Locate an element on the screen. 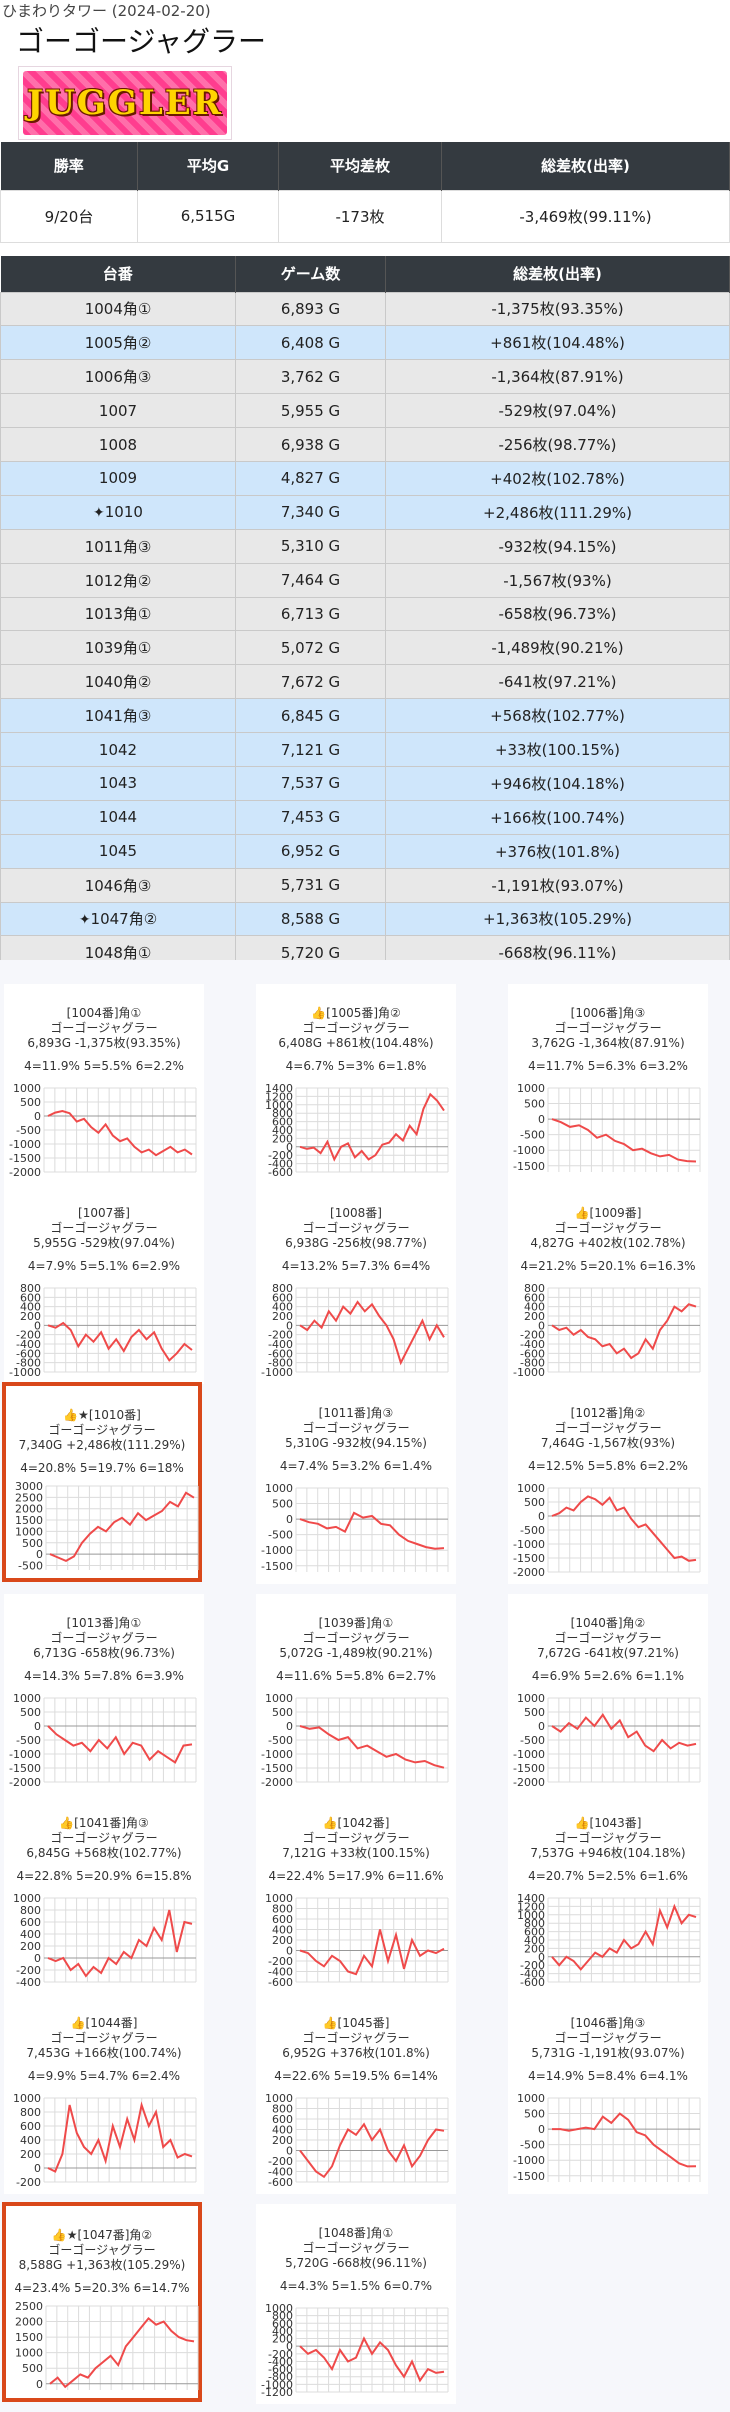 This screenshot has height=2412, width=730. machine-row: 1044 7,453 G +166枚(100.74%) is located at coordinates (365, 817).